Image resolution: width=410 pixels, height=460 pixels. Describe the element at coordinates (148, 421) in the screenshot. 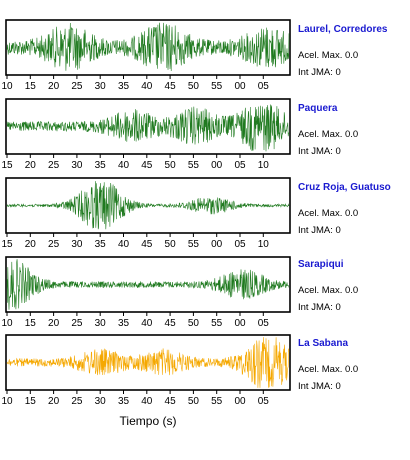

I see `x-axis-title: Tiempo (s)` at that location.